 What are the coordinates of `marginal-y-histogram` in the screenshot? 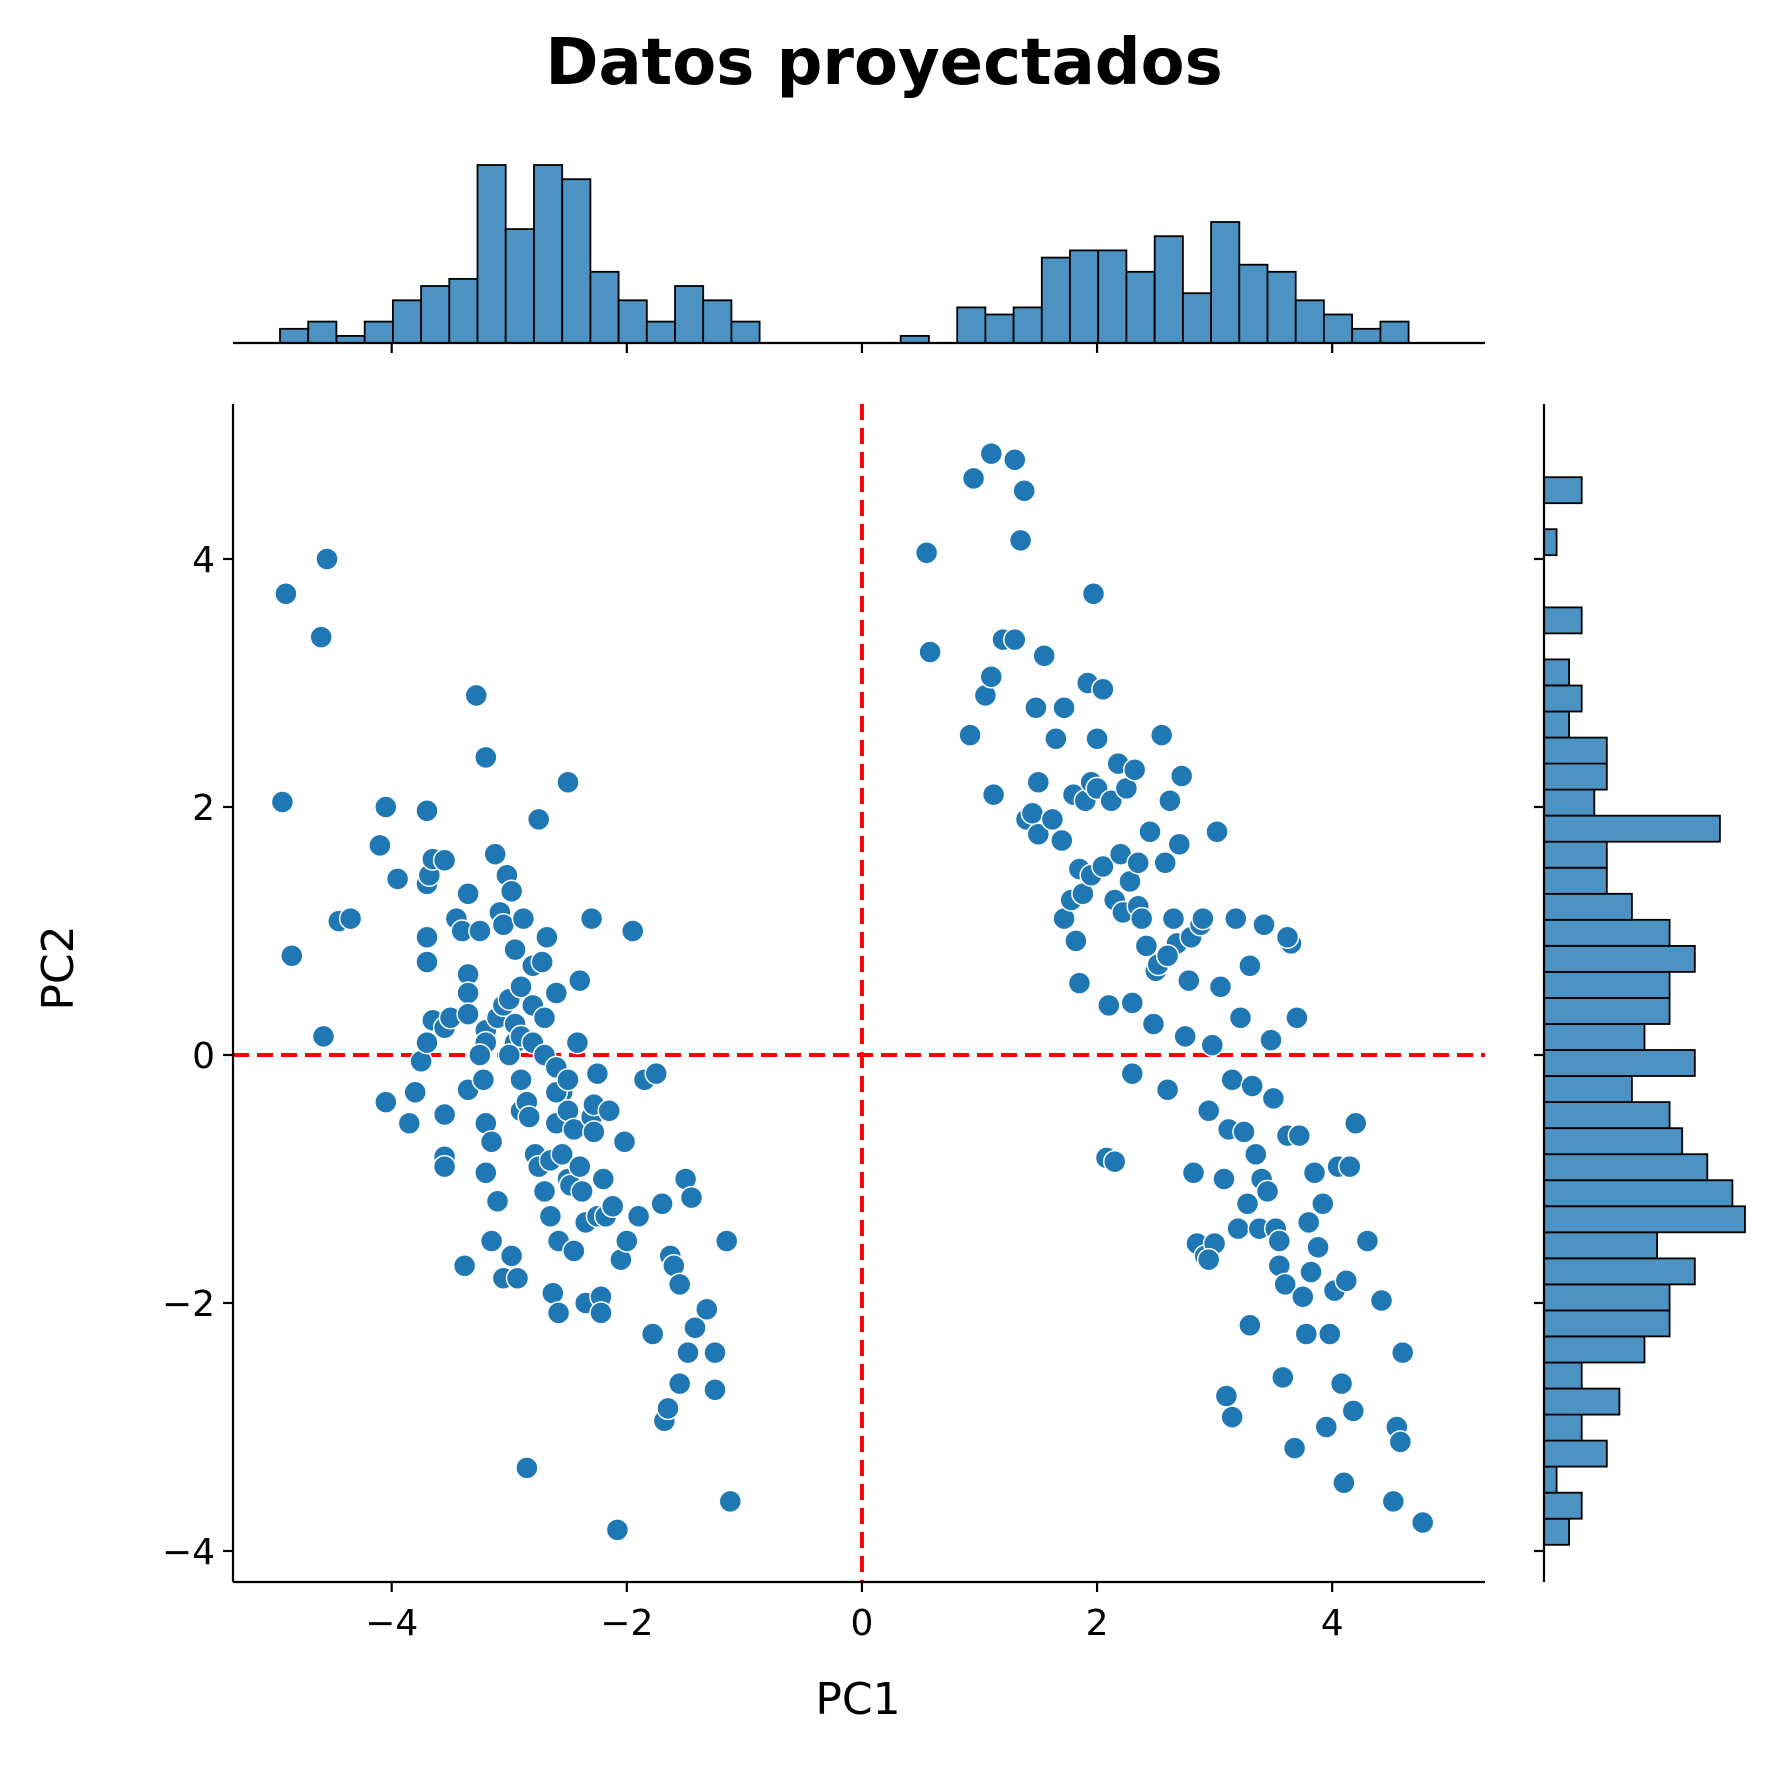 It's located at (1644, 993).